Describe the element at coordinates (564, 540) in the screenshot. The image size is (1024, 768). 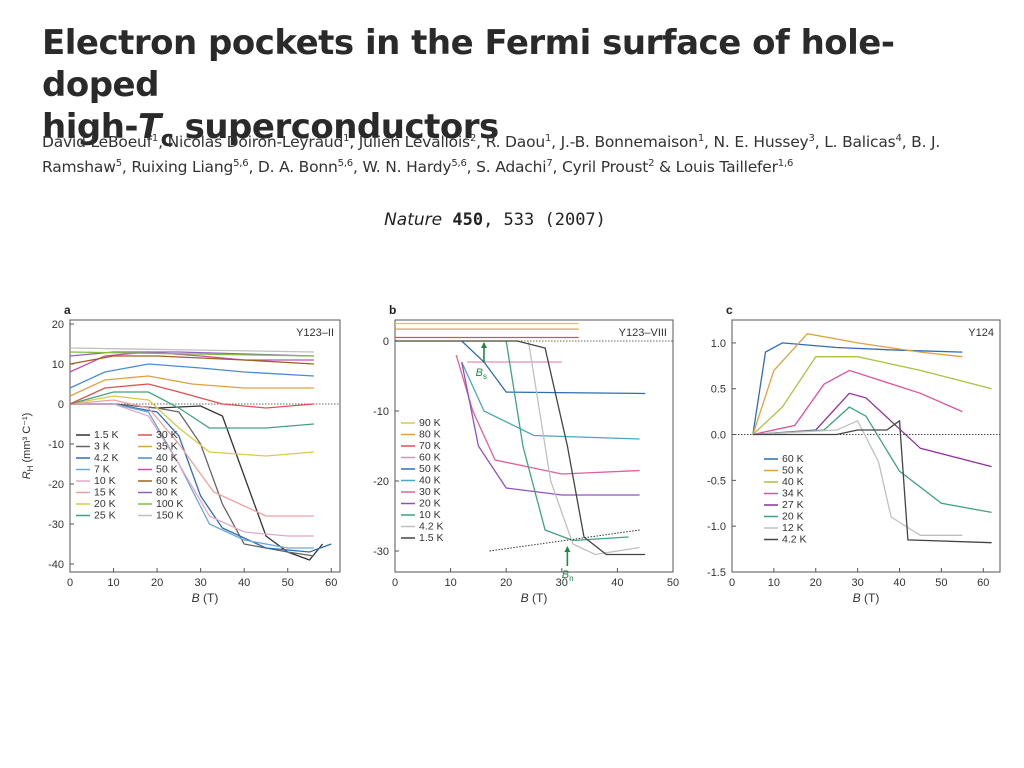
I see `fit-line` at that location.